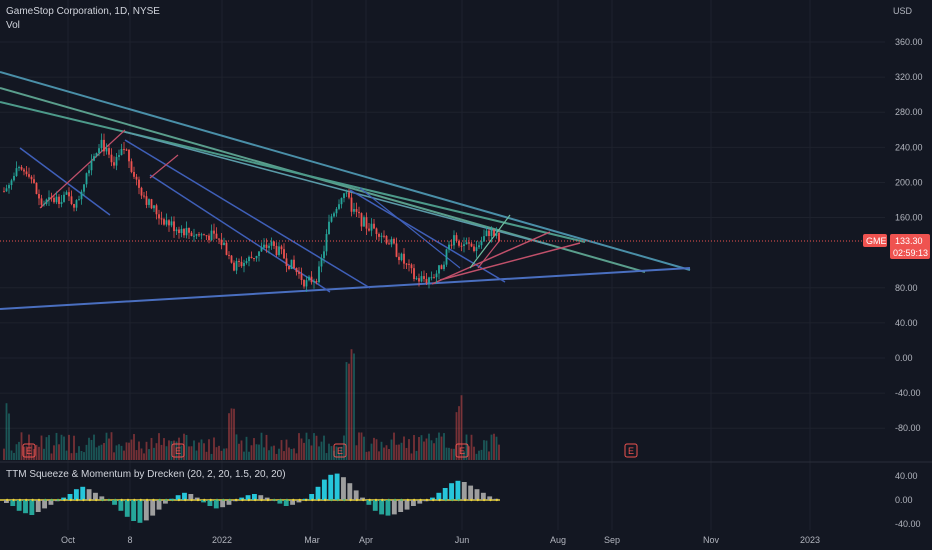 The image size is (932, 550). What do you see at coordinates (312, 540) in the screenshot?
I see `time-tick-label: Mar` at bounding box center [312, 540].